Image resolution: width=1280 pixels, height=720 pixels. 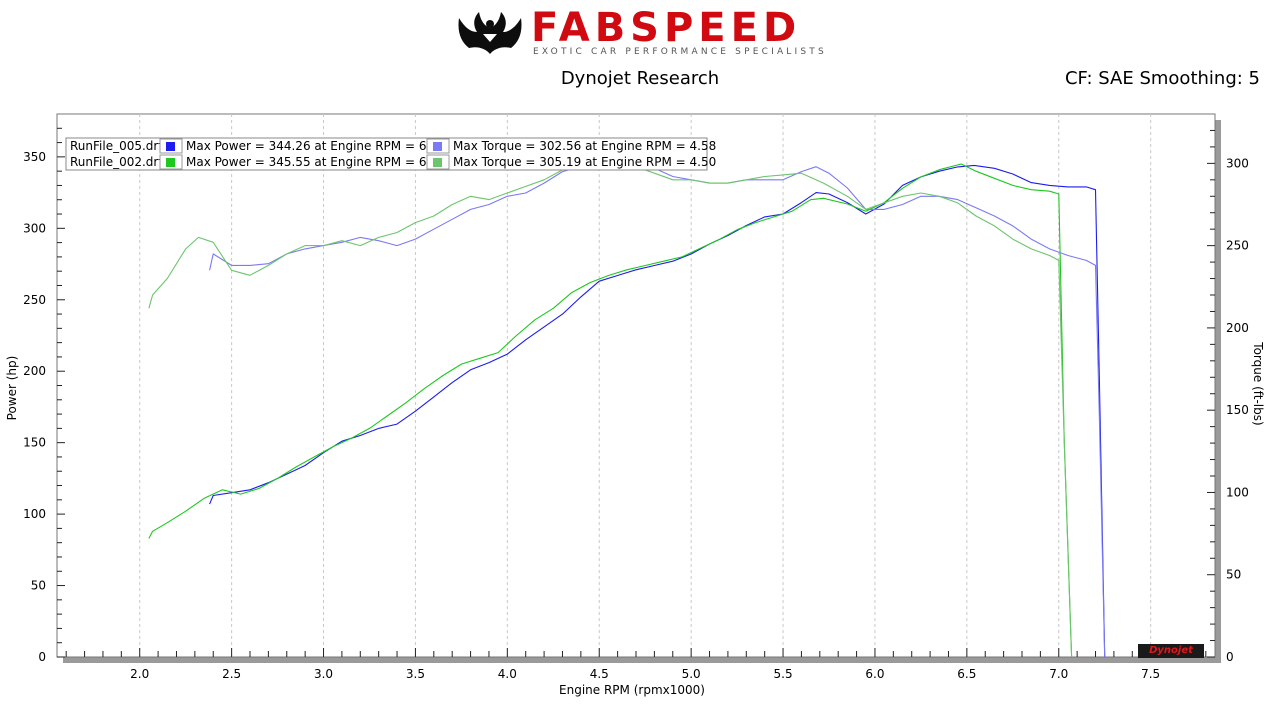 I want to click on legend-max-power: Max Power = 345.55 at Engine RPM = 6.47, so click(x=316, y=162).